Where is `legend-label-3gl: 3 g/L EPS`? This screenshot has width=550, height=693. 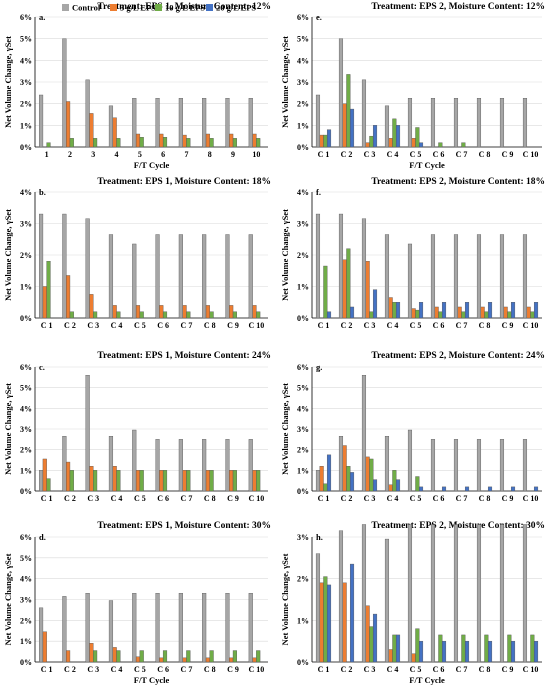
legend-label-3gl: 3 g/L EPS is located at coordinates (138, 8).